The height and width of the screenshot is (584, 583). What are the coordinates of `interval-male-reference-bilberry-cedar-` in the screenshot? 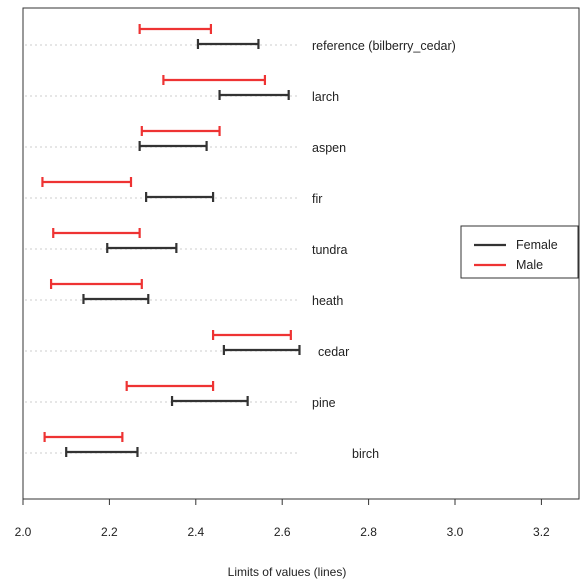 It's located at (175, 29).